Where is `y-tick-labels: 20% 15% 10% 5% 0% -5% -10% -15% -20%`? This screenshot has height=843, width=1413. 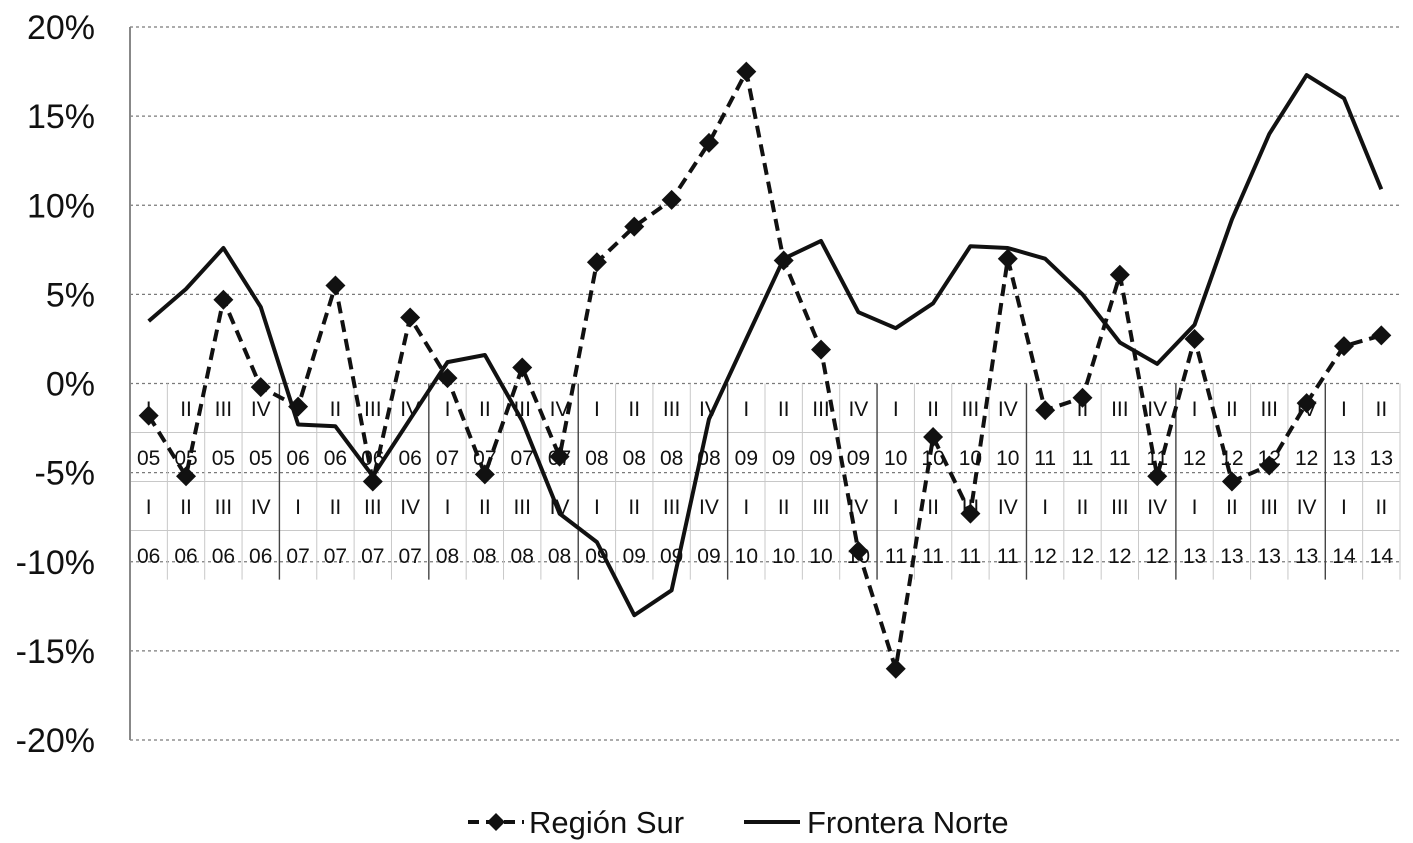
y-tick-labels: 20% 15% 10% 5% 0% -5% -10% -15% -20% is located at coordinates (55, 384).